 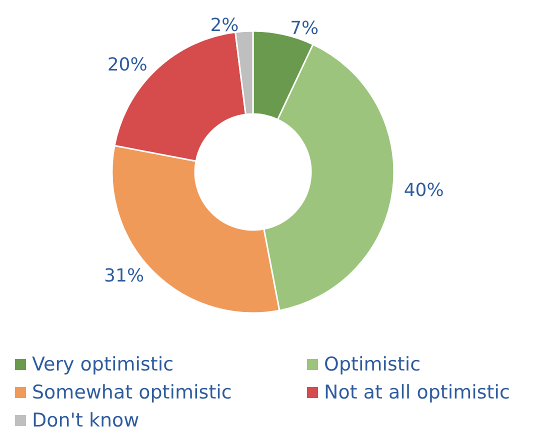 What do you see at coordinates (103, 365) in the screenshot?
I see `legend-label: Very optimistic` at bounding box center [103, 365].